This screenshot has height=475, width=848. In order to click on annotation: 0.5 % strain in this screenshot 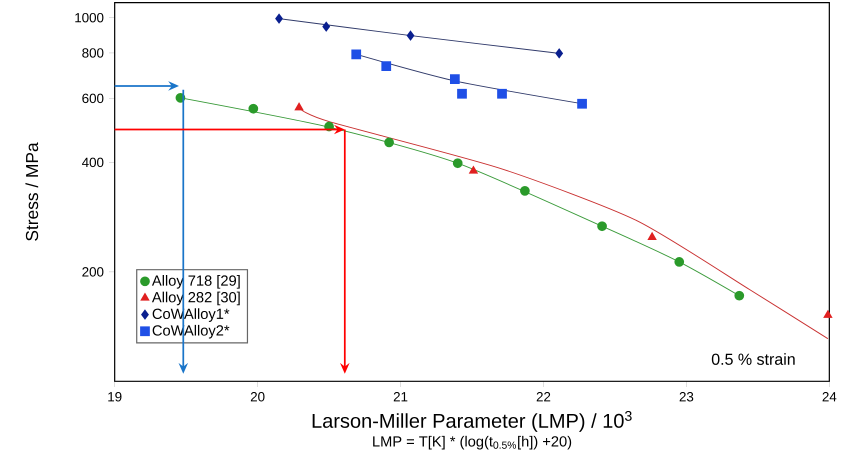, I will do `click(753, 359)`.